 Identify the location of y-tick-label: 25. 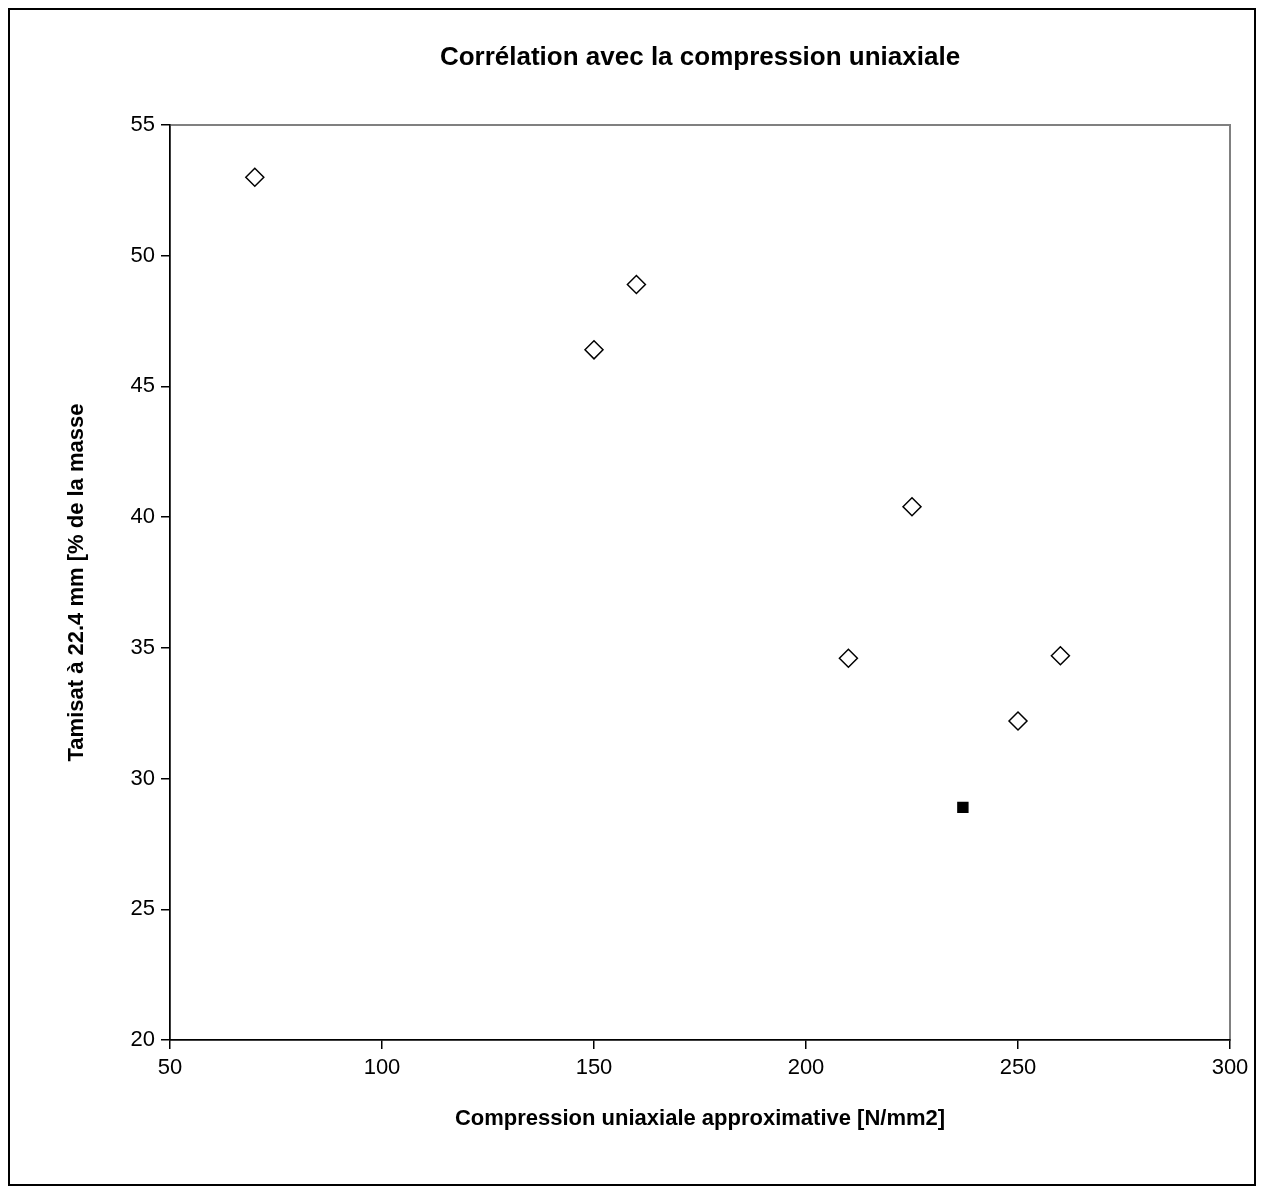
(142, 908).